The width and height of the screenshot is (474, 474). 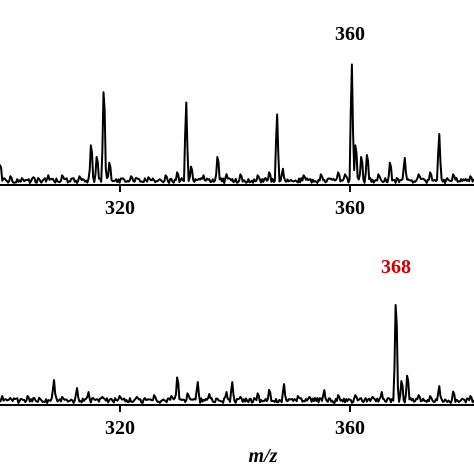 What do you see at coordinates (350, 34) in the screenshot?
I see `top-peak-annotation: 360` at bounding box center [350, 34].